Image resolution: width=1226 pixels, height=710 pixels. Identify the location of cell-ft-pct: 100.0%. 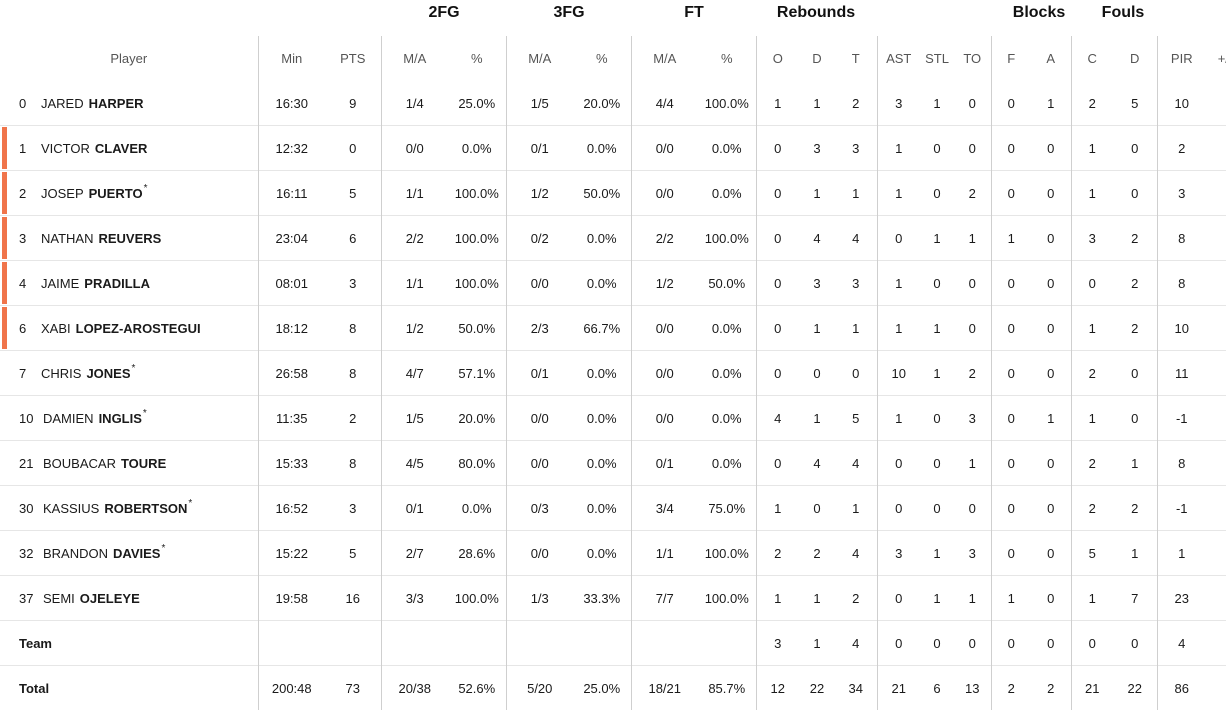
(727, 553).